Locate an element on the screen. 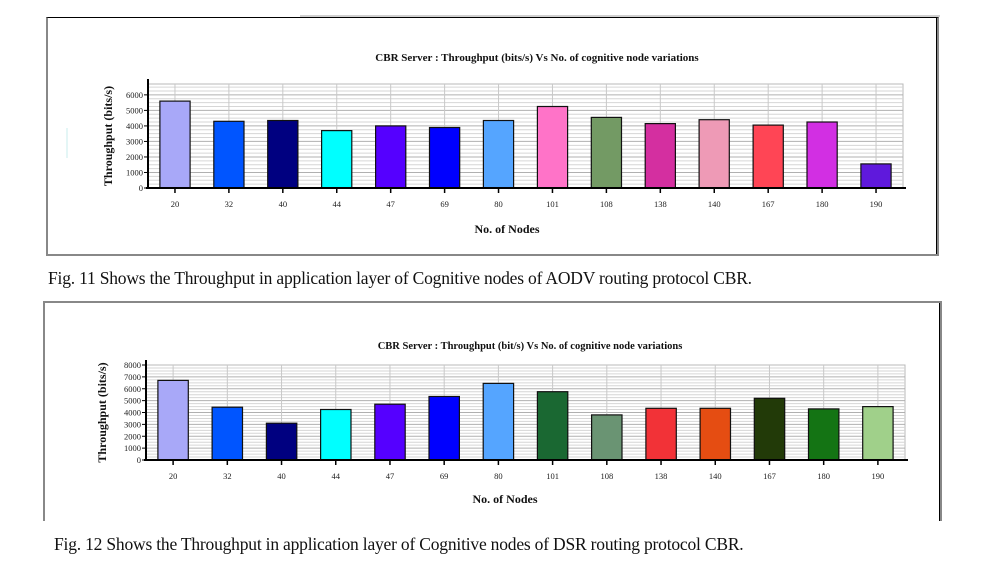 This screenshot has height=583, width=987. y-tick-label: 8000 is located at coordinates (132, 365).